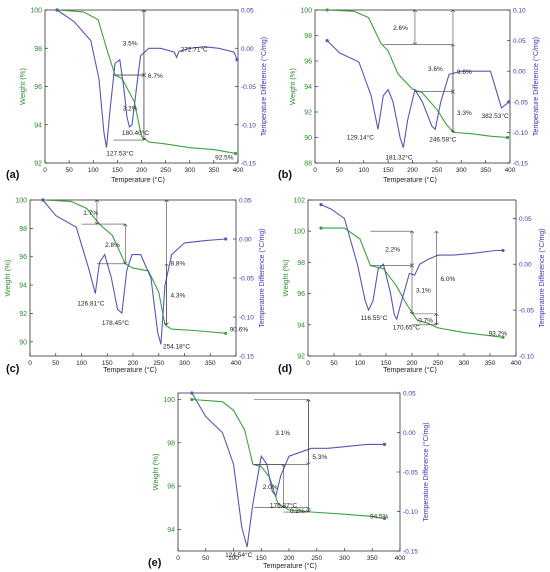 This screenshot has height=572, width=550. What do you see at coordinates (238, 170) in the screenshot?
I see `x-tick-label: 400` at bounding box center [238, 170].